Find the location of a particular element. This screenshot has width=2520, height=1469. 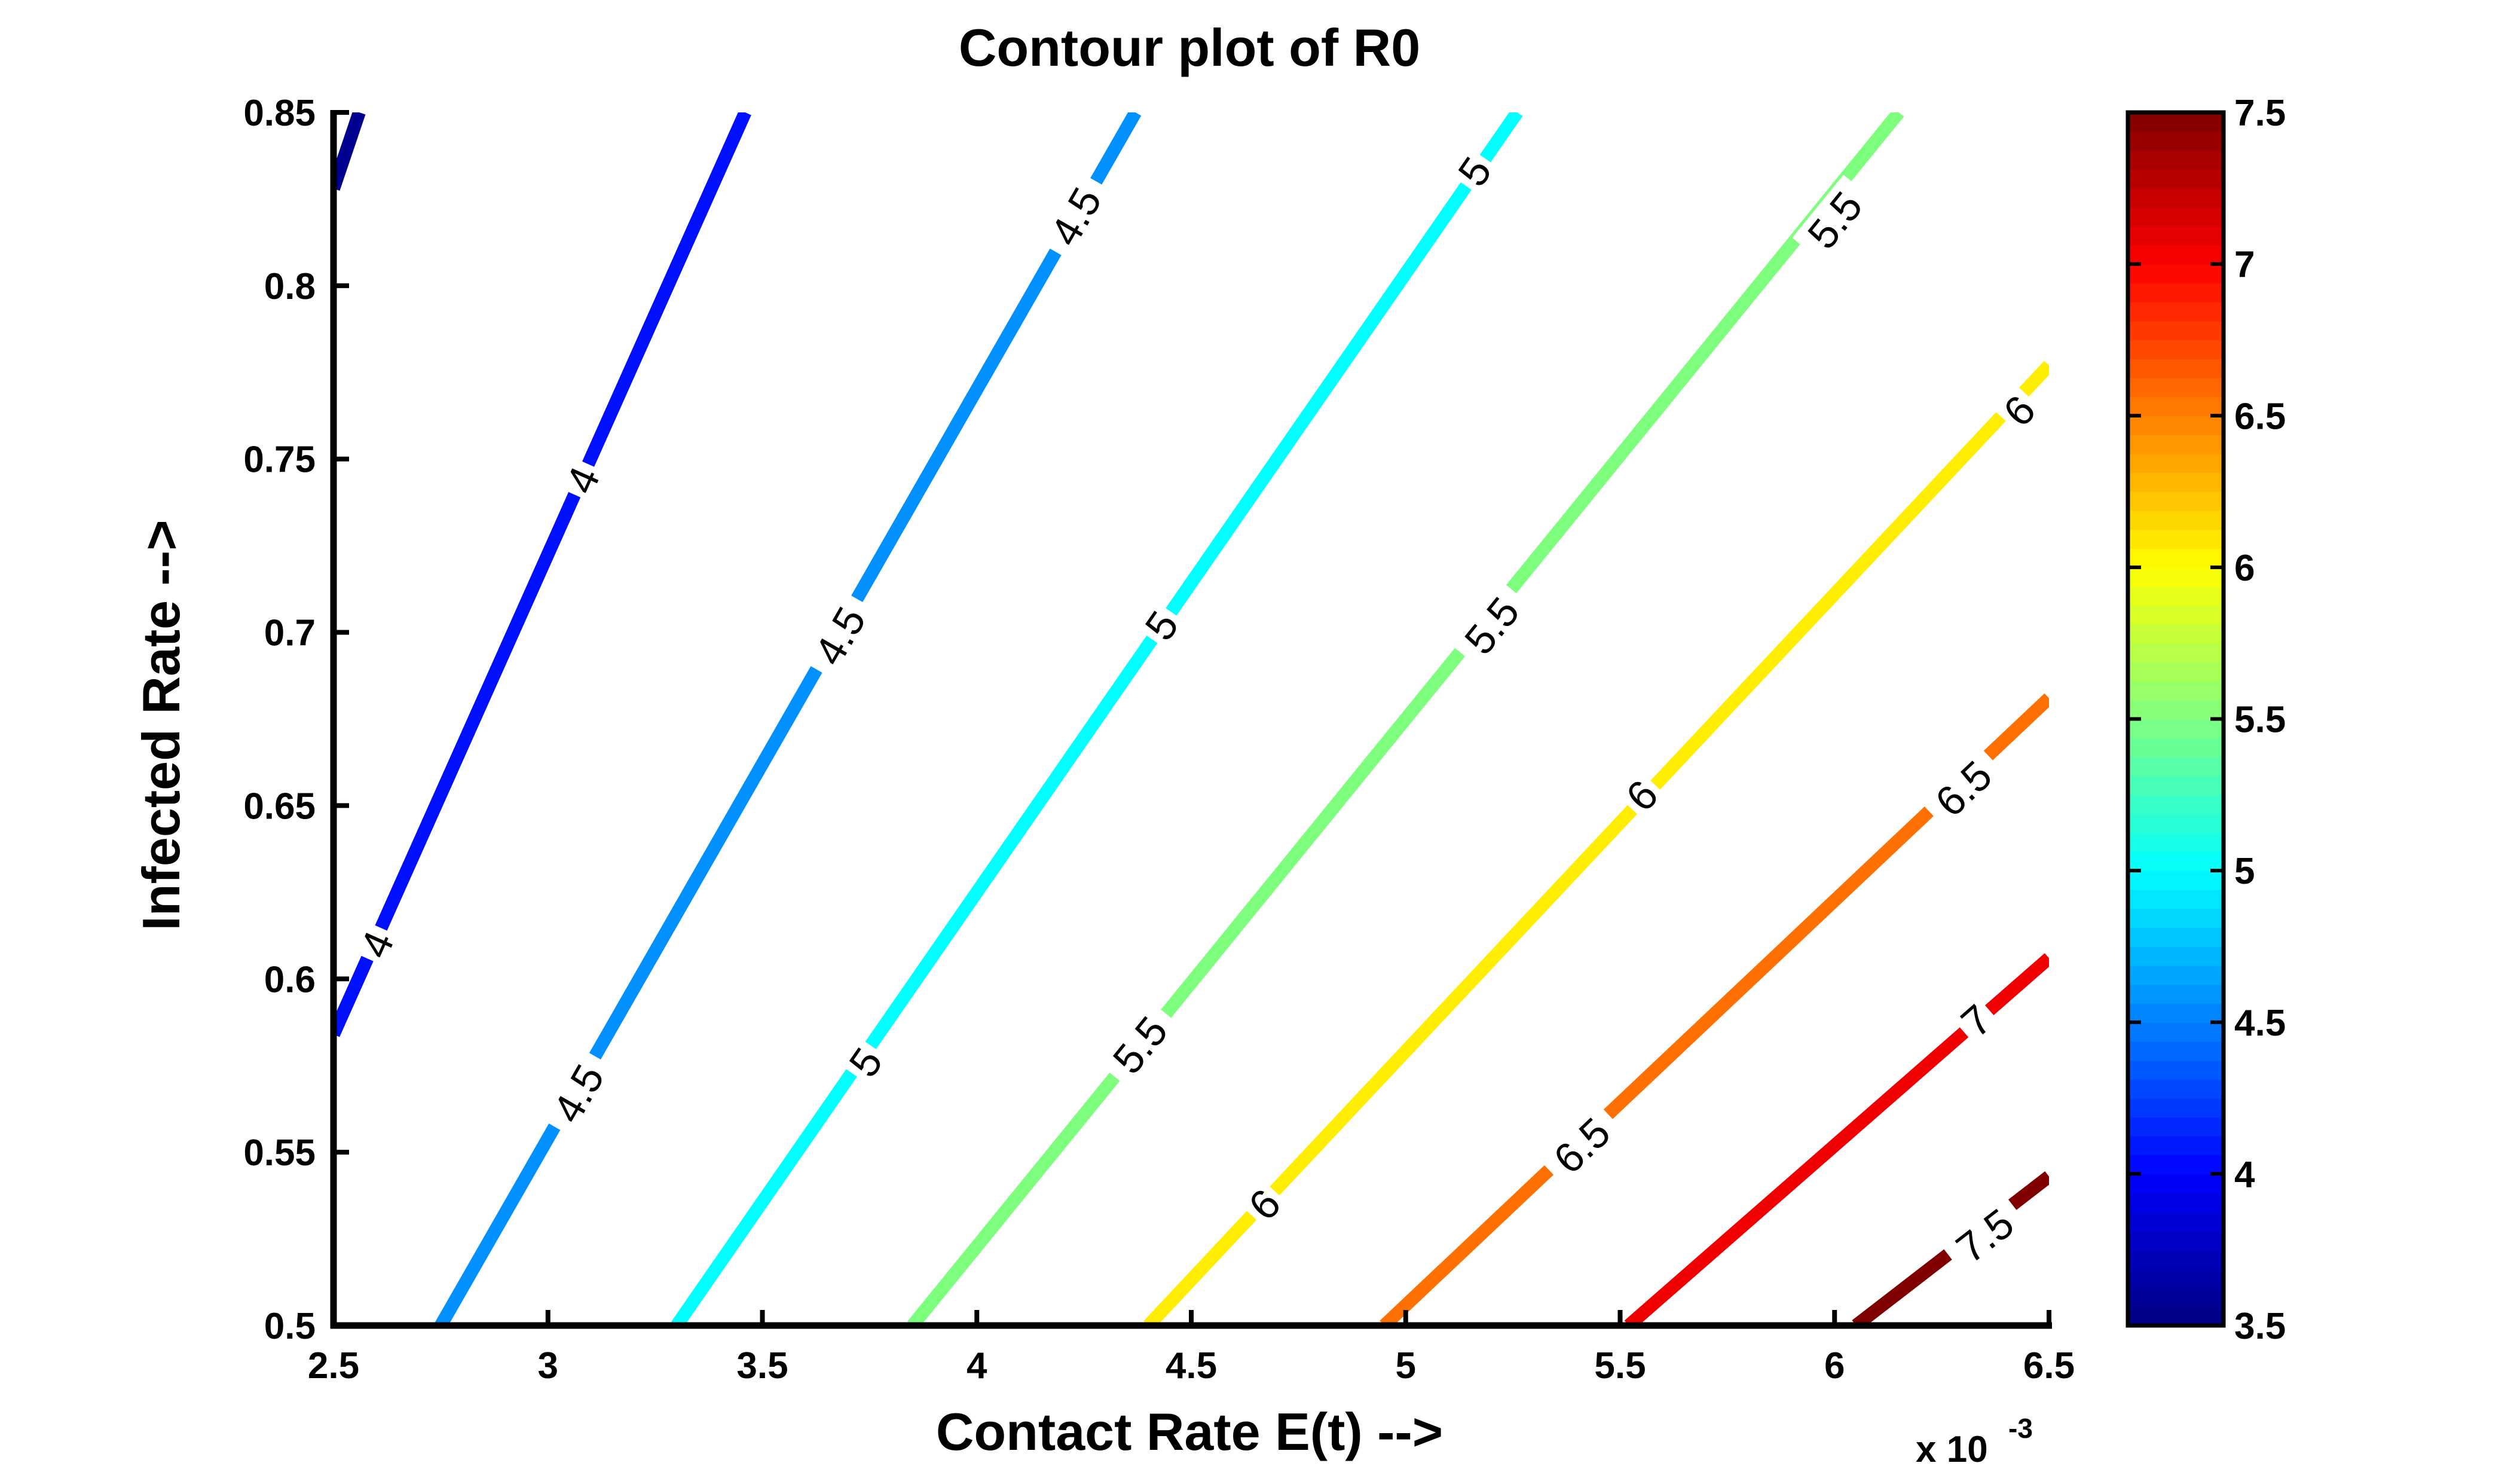

x-multiplier-base: x 10 is located at coordinates (1952, 1449).